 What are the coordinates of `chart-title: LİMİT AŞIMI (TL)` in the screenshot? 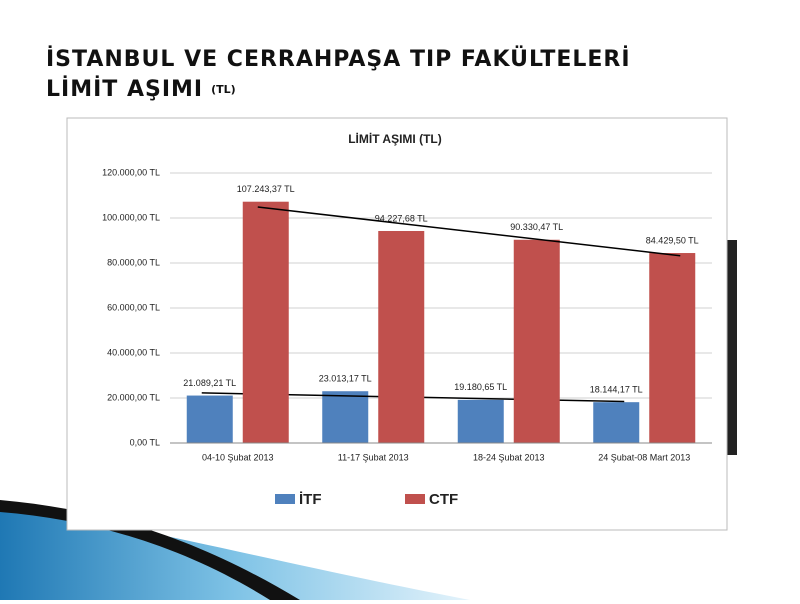 It's located at (395, 138).